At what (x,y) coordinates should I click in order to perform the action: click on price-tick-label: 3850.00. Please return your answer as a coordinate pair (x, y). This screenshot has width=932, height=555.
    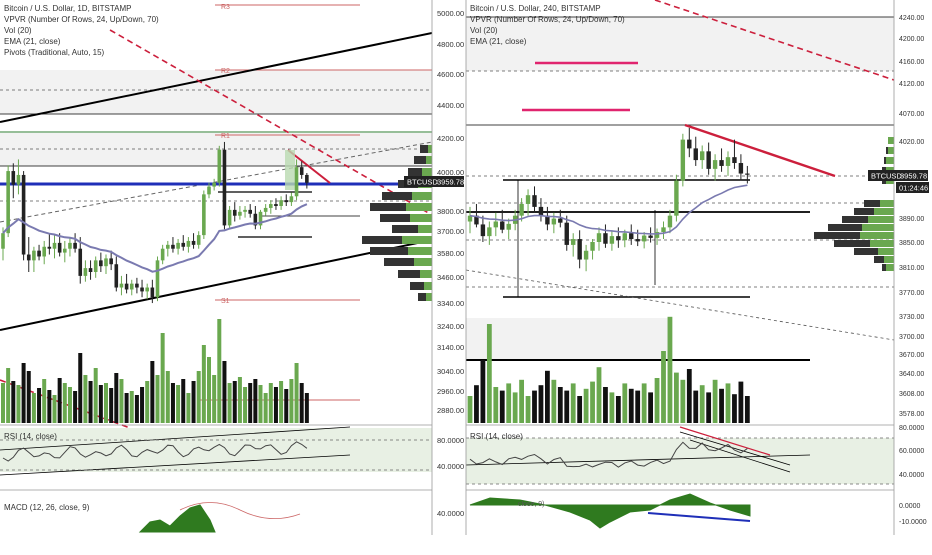
    Looking at the image, I should click on (911, 243).